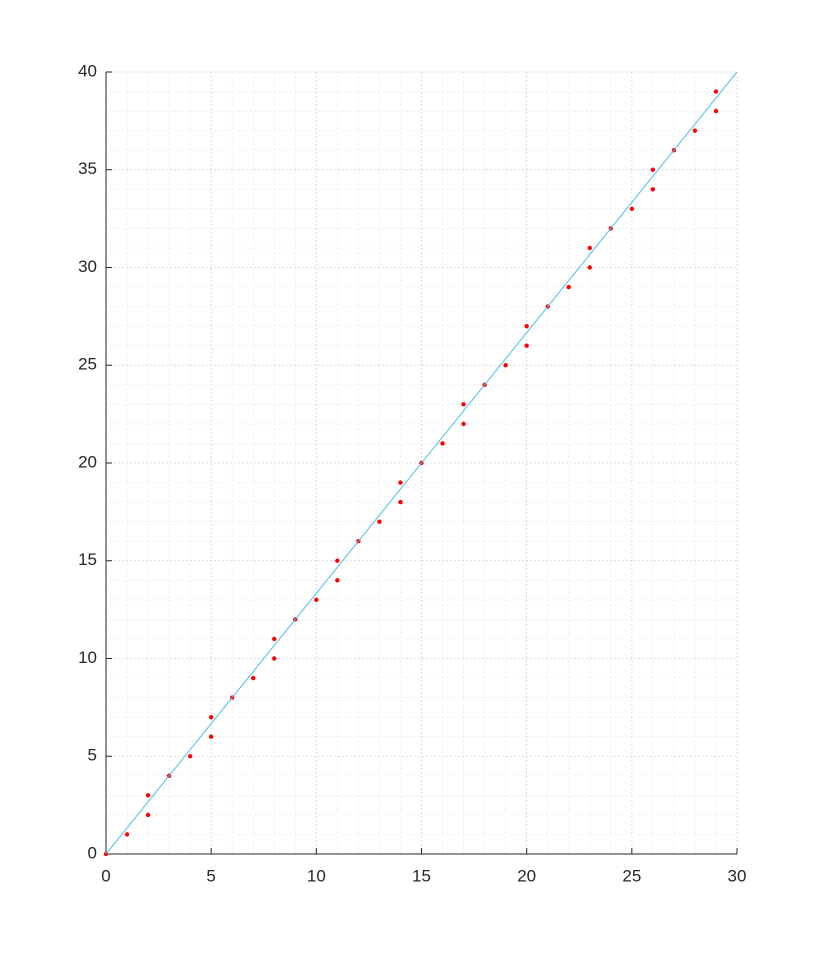 This screenshot has width=815, height=960. What do you see at coordinates (87, 461) in the screenshot?
I see `y-tick-label: 20` at bounding box center [87, 461].